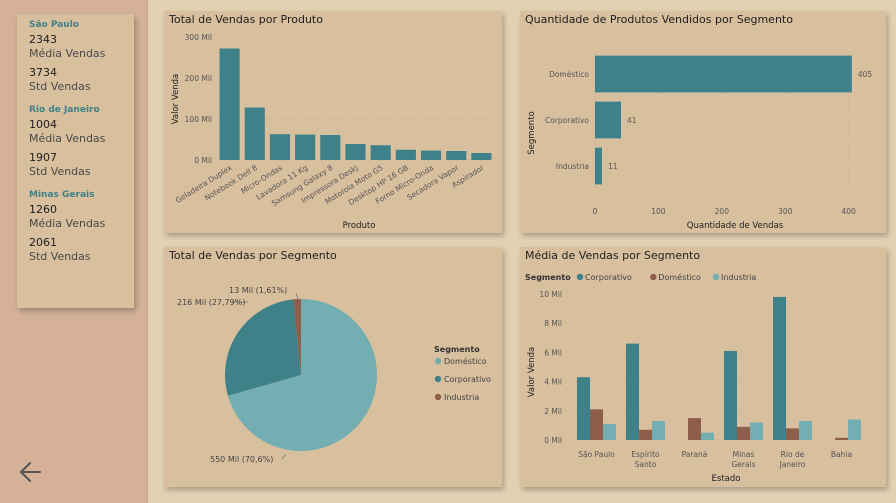  I want to click on x-tick-label: 100, so click(658, 211).